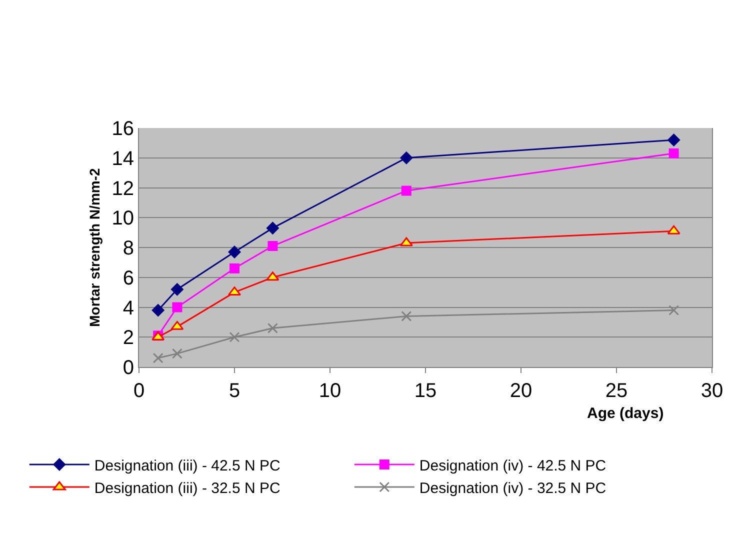 The width and height of the screenshot is (735, 533). I want to click on y-tick-label: 2, so click(128, 338).